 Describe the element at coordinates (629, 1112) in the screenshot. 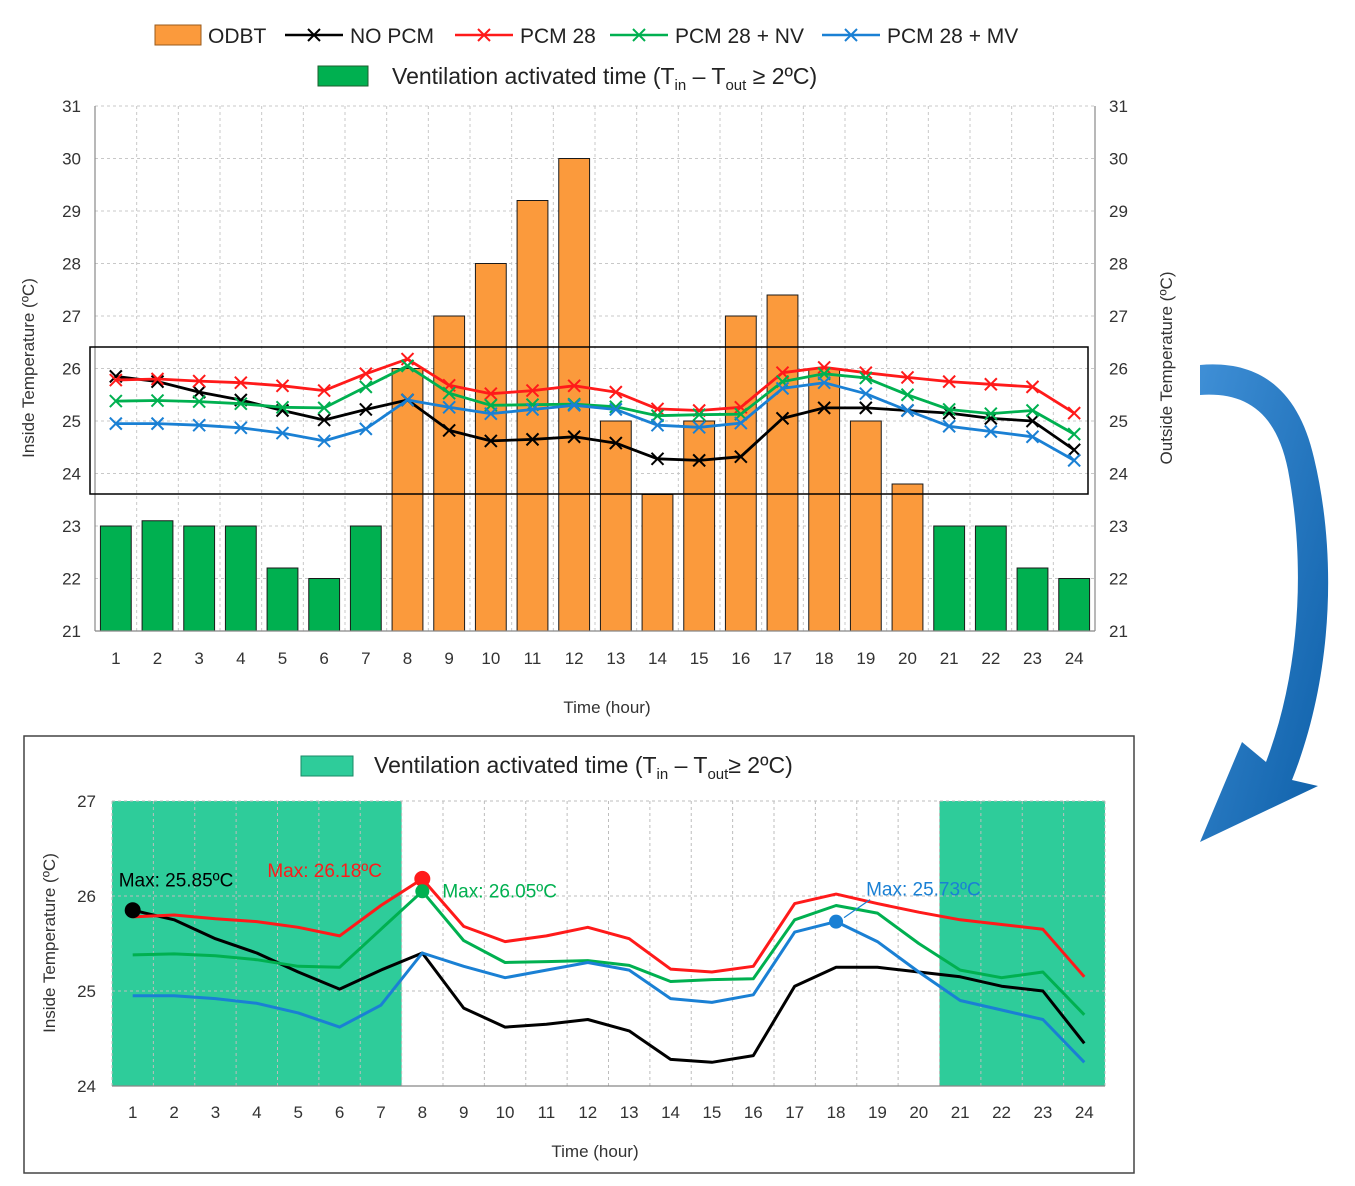

I see `bottom-x-tick: 13` at that location.